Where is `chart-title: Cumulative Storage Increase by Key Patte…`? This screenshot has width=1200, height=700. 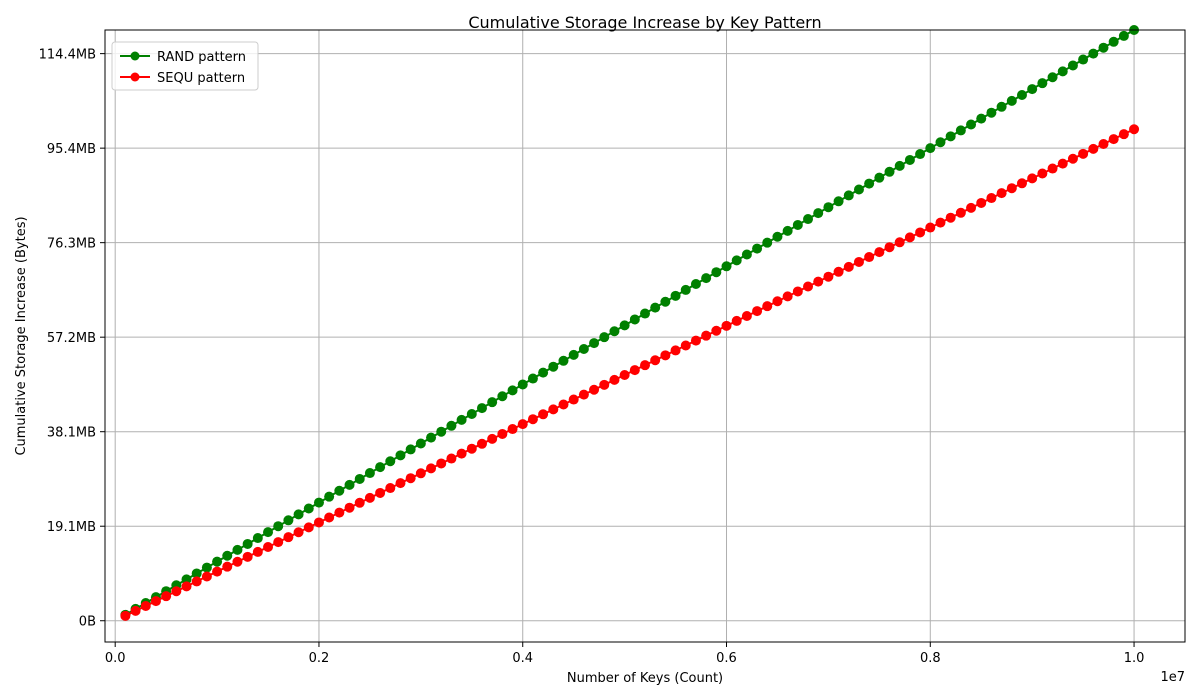
chart-title: Cumulative Storage Increase by Key Patte… is located at coordinates (644, 22).